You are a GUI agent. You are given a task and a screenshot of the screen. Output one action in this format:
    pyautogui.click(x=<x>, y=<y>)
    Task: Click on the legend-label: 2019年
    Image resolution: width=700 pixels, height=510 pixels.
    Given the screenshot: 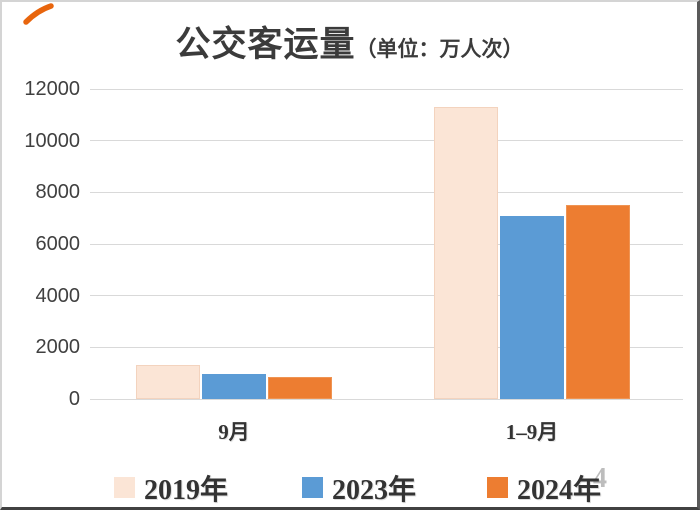 What is the action you would take?
    pyautogui.click(x=186, y=490)
    